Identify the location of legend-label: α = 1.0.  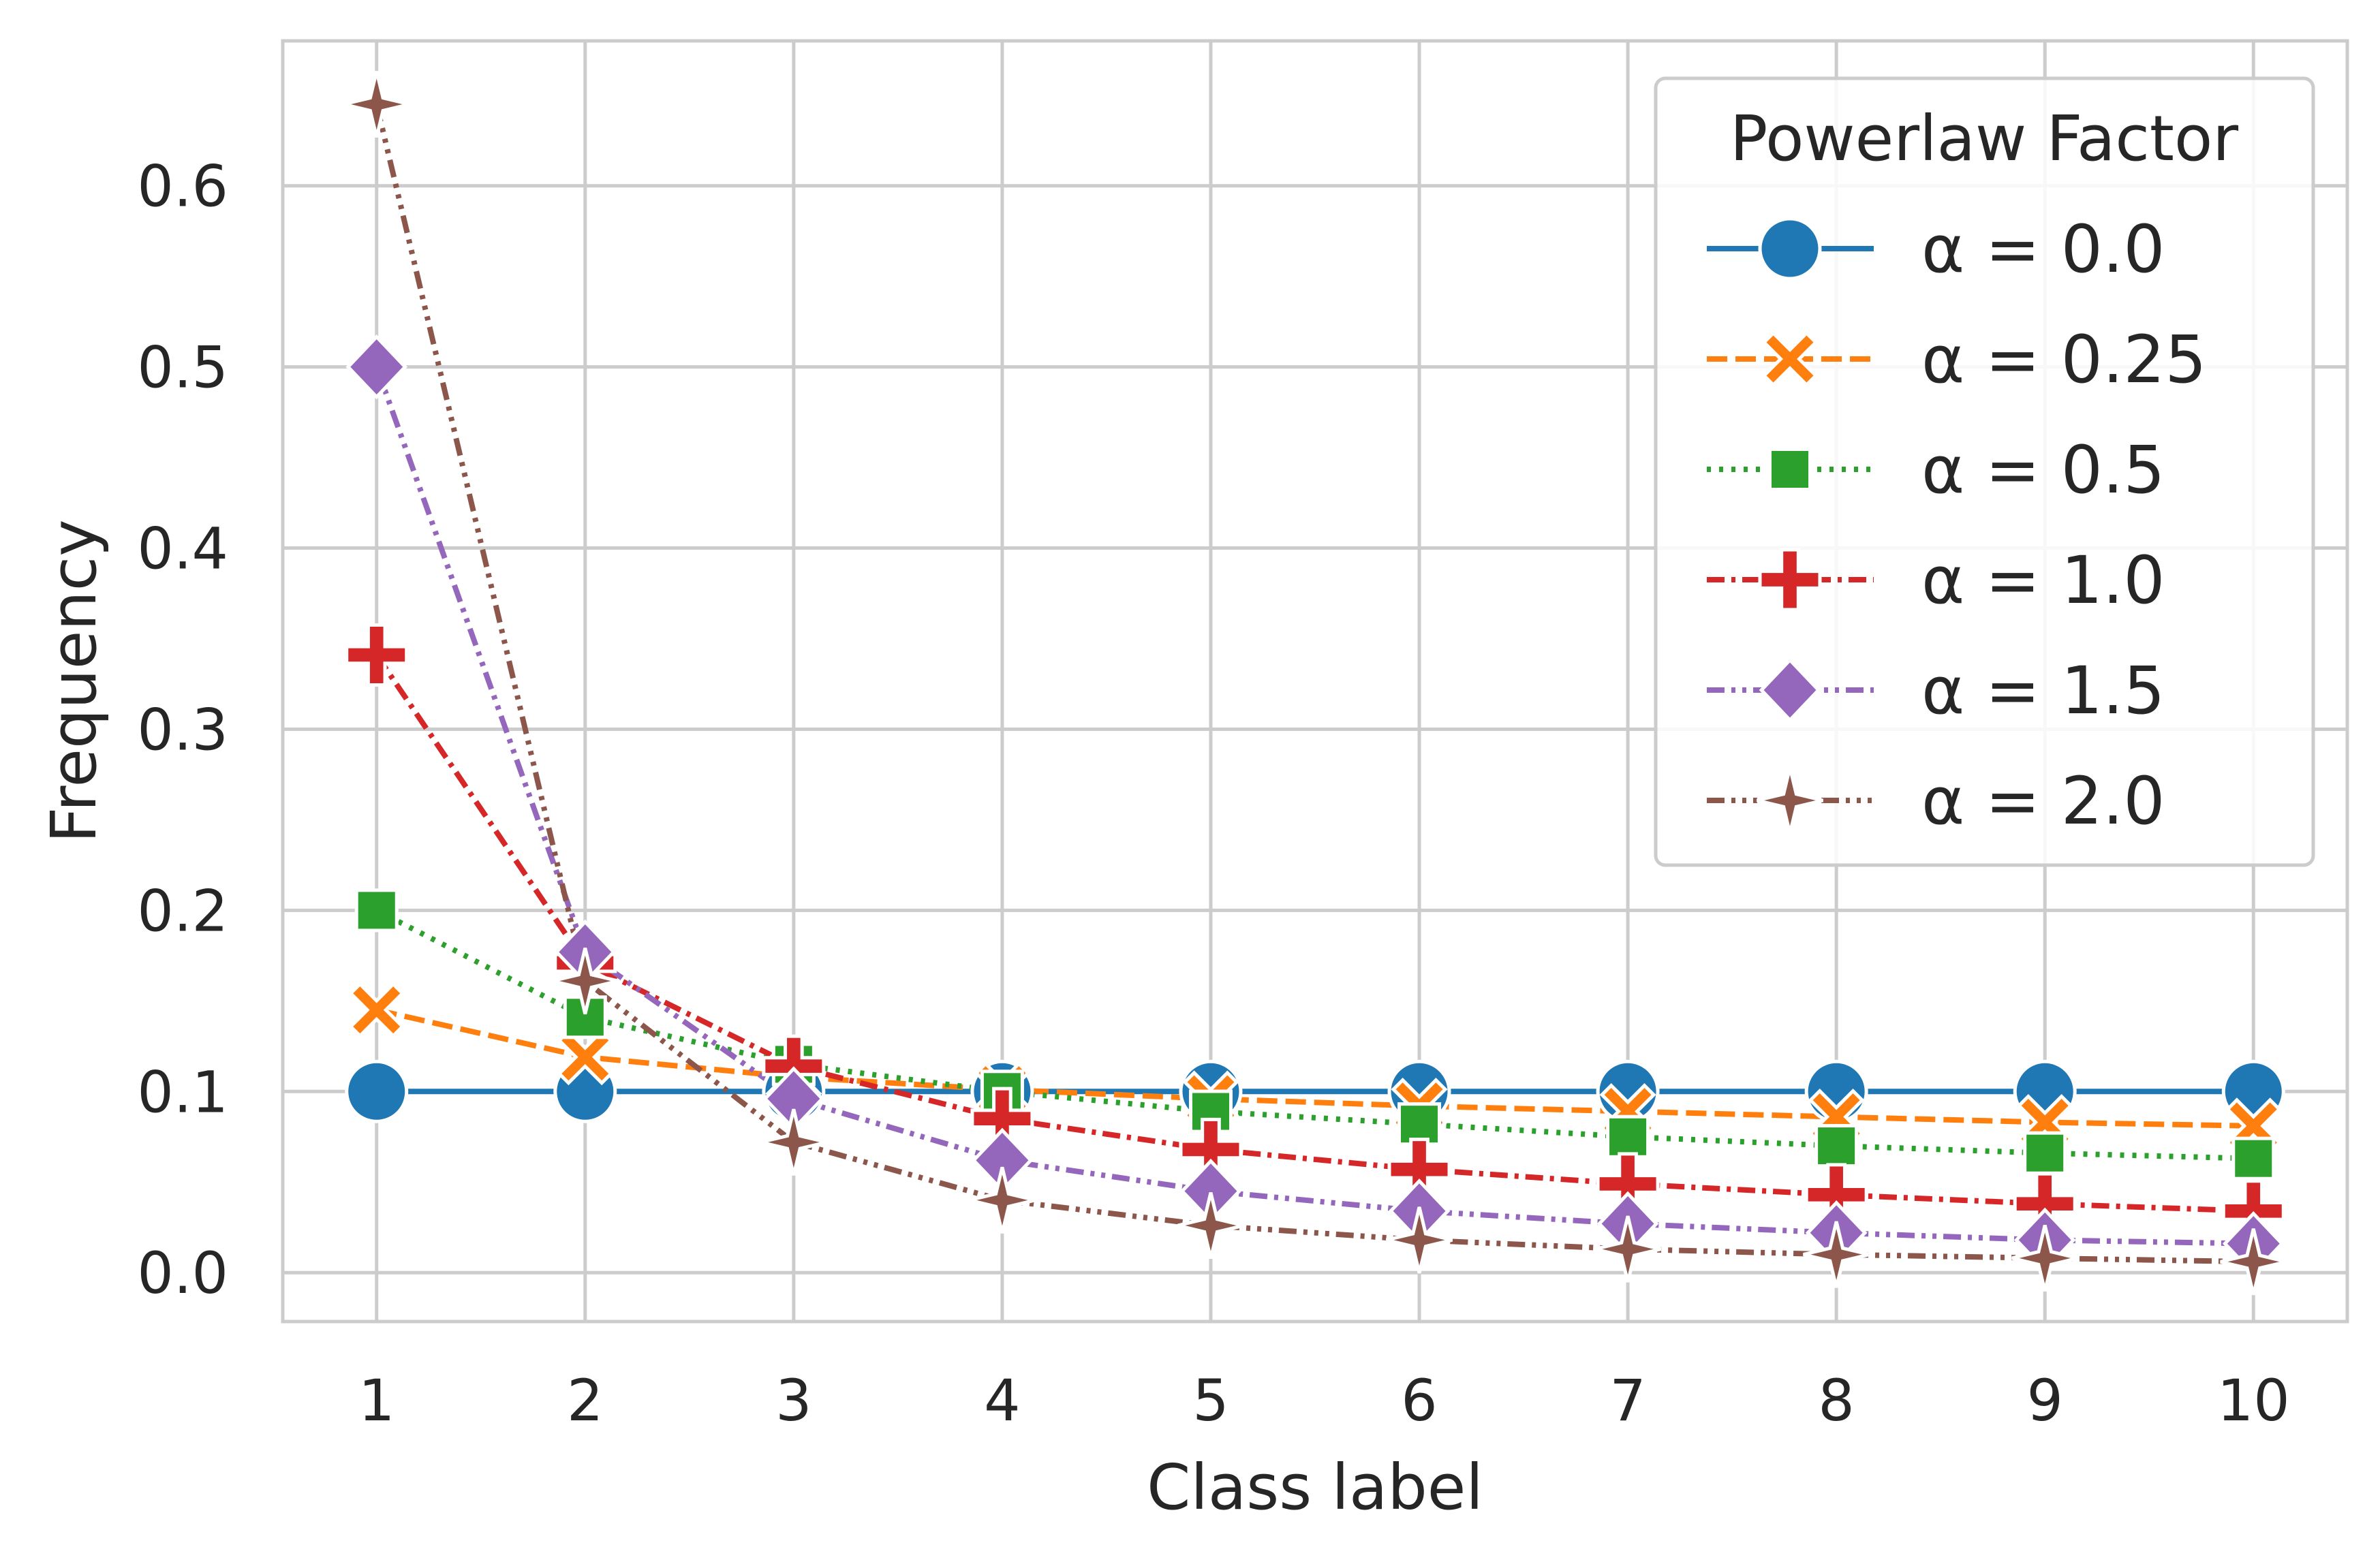
(2043, 580).